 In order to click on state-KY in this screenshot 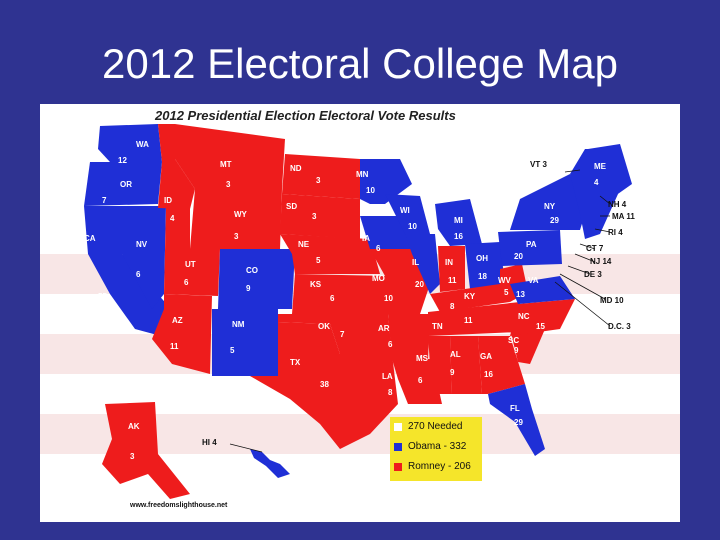, I will do `click(470, 298)`.